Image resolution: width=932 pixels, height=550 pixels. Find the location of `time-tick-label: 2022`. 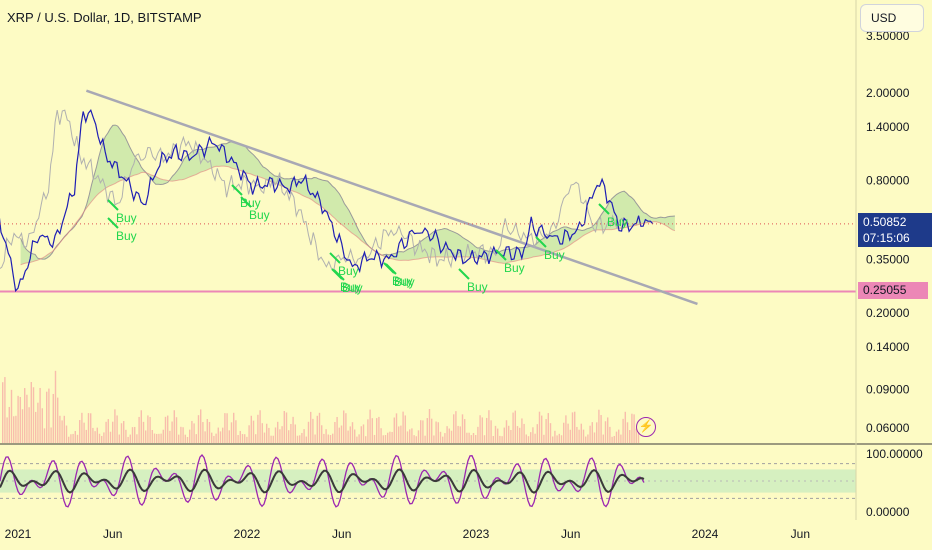

time-tick-label: 2022 is located at coordinates (247, 534).